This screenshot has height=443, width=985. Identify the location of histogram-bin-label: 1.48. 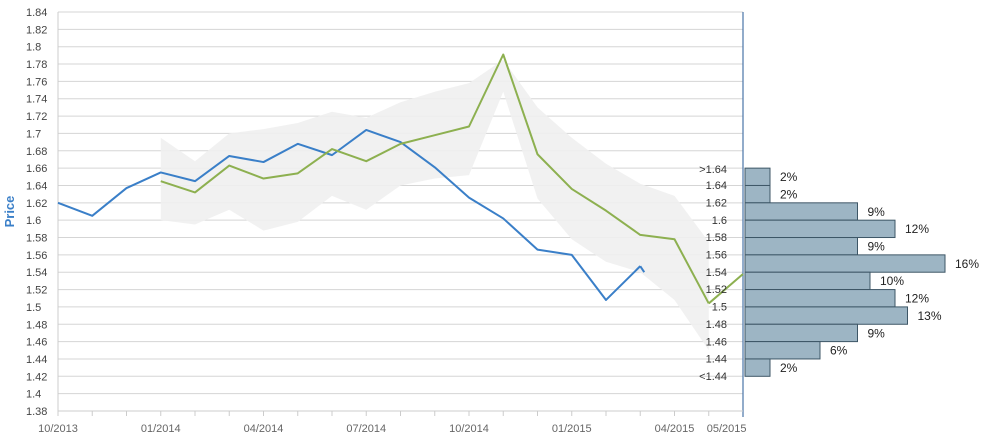
(716, 325).